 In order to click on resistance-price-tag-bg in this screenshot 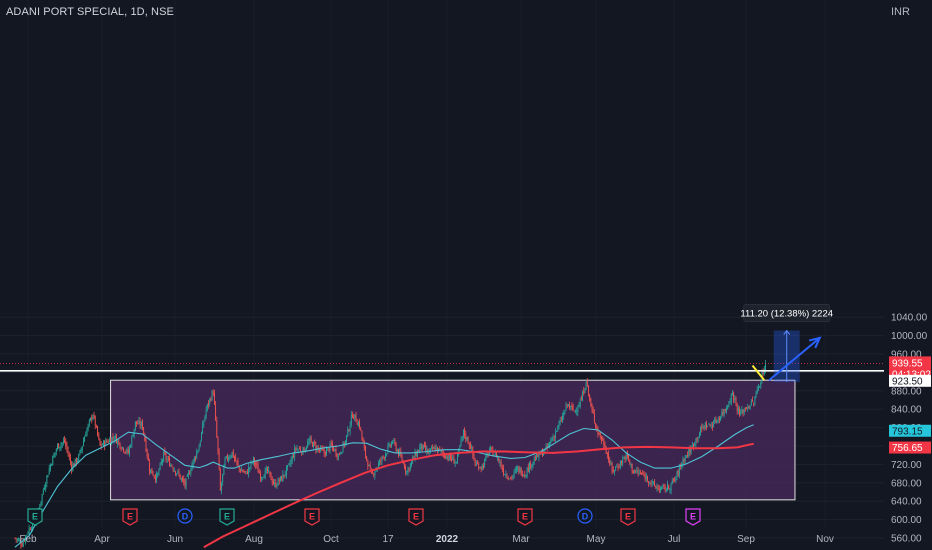, I will do `click(910, 380)`.